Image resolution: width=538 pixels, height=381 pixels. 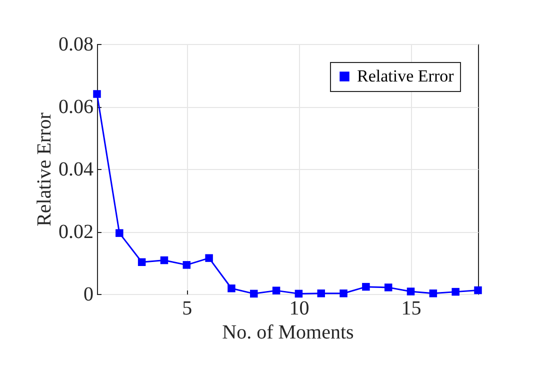 I want to click on x-axis-title: No. of Moments, so click(x=288, y=333).